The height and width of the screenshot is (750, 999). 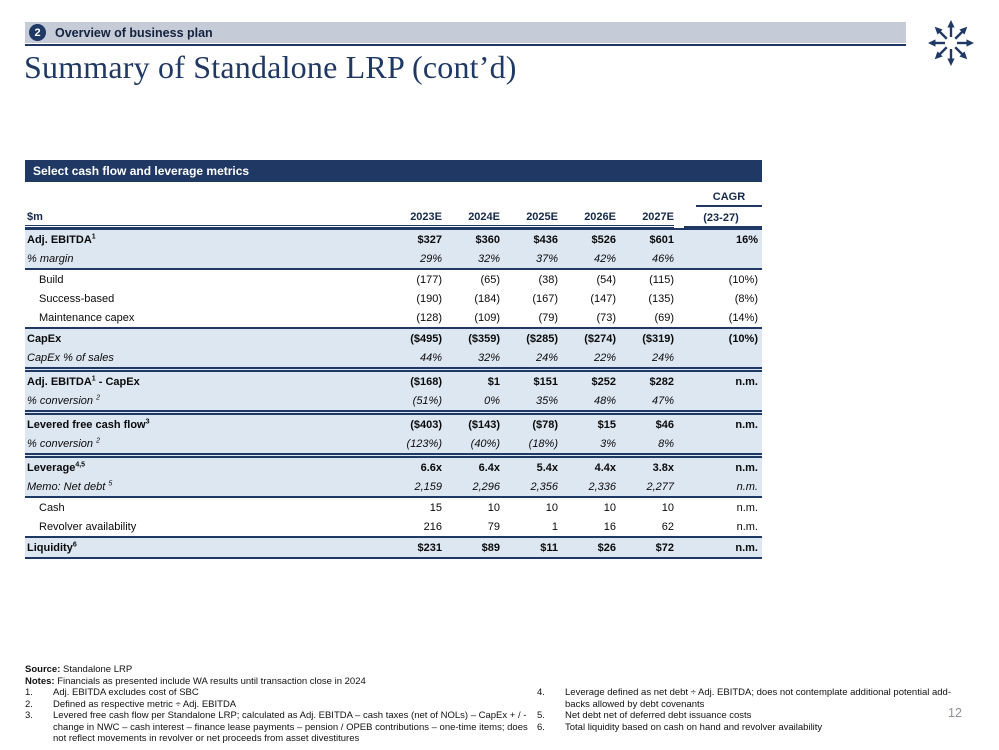 What do you see at coordinates (746, 239) in the screenshot?
I see `cell-cagr: 16%` at bounding box center [746, 239].